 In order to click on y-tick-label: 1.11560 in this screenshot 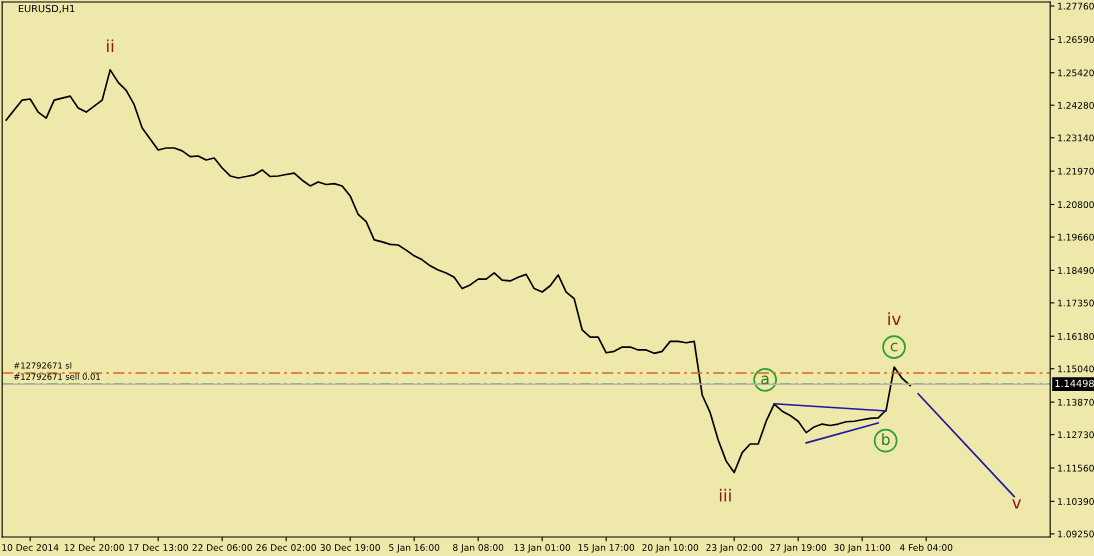, I will do `click(1076, 468)`.